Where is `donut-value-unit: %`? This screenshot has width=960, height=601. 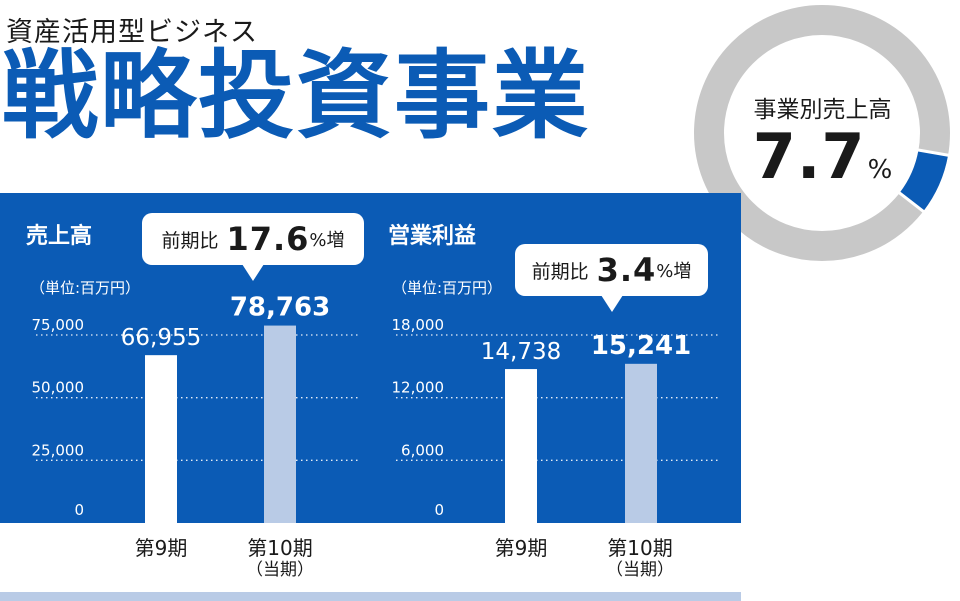
donut-value-unit: % is located at coordinates (880, 170).